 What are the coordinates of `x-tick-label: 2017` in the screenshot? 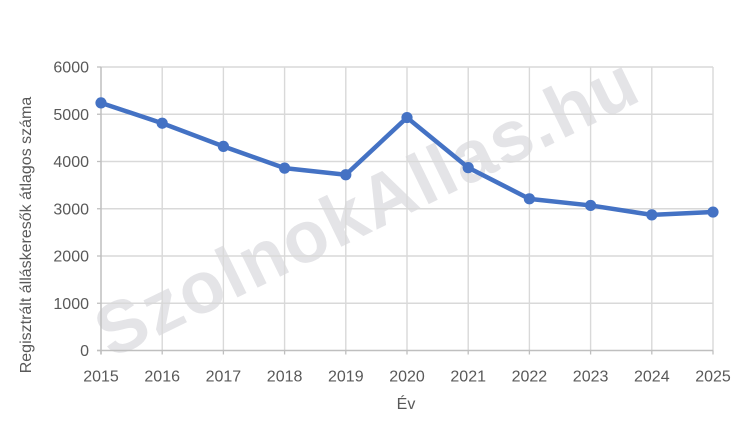 It's located at (224, 377).